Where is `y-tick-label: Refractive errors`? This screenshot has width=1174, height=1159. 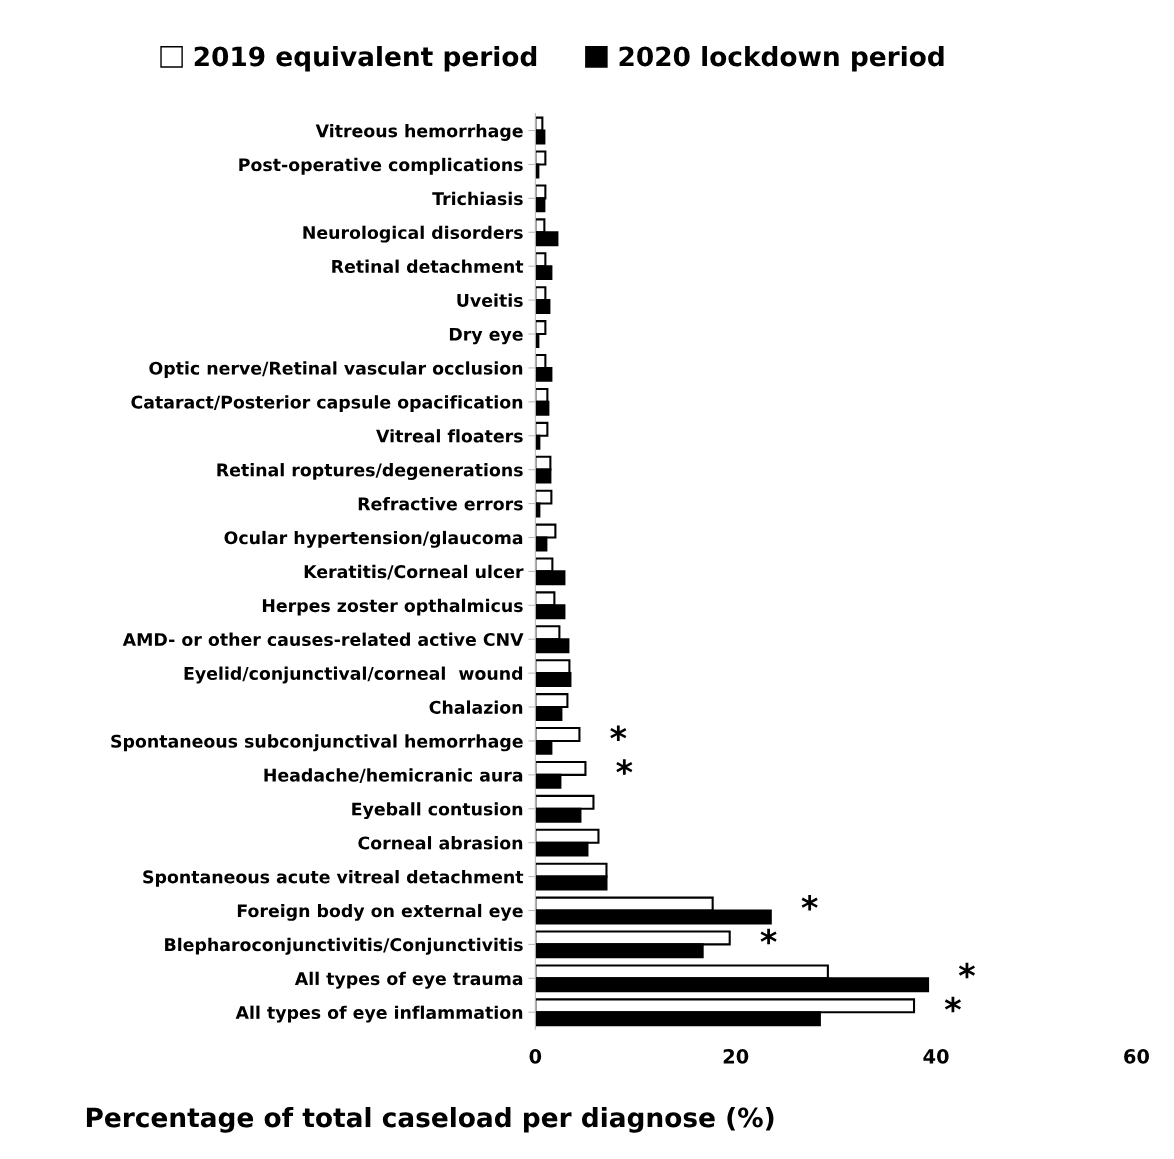 y-tick-label: Refractive errors is located at coordinates (440, 503).